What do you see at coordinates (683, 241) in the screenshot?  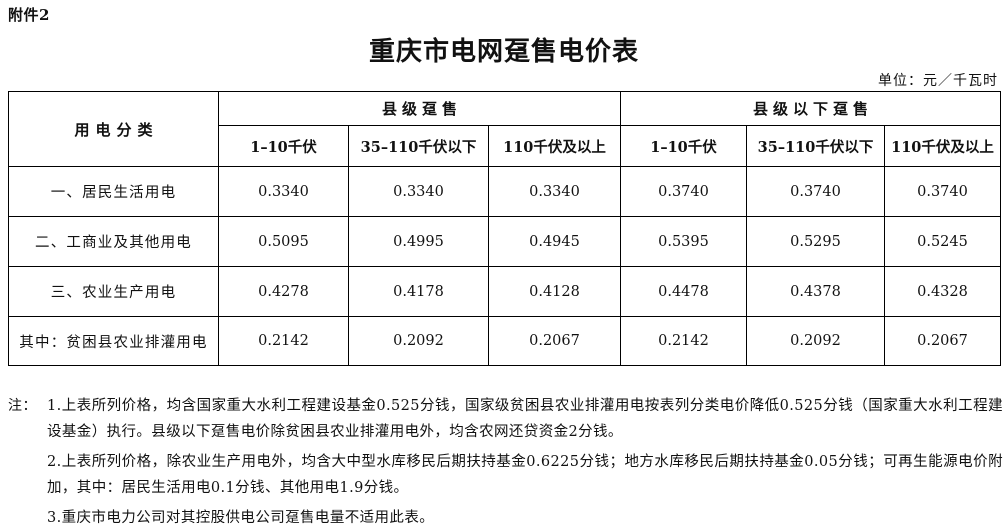 I see `cell-value: 0.5395` at bounding box center [683, 241].